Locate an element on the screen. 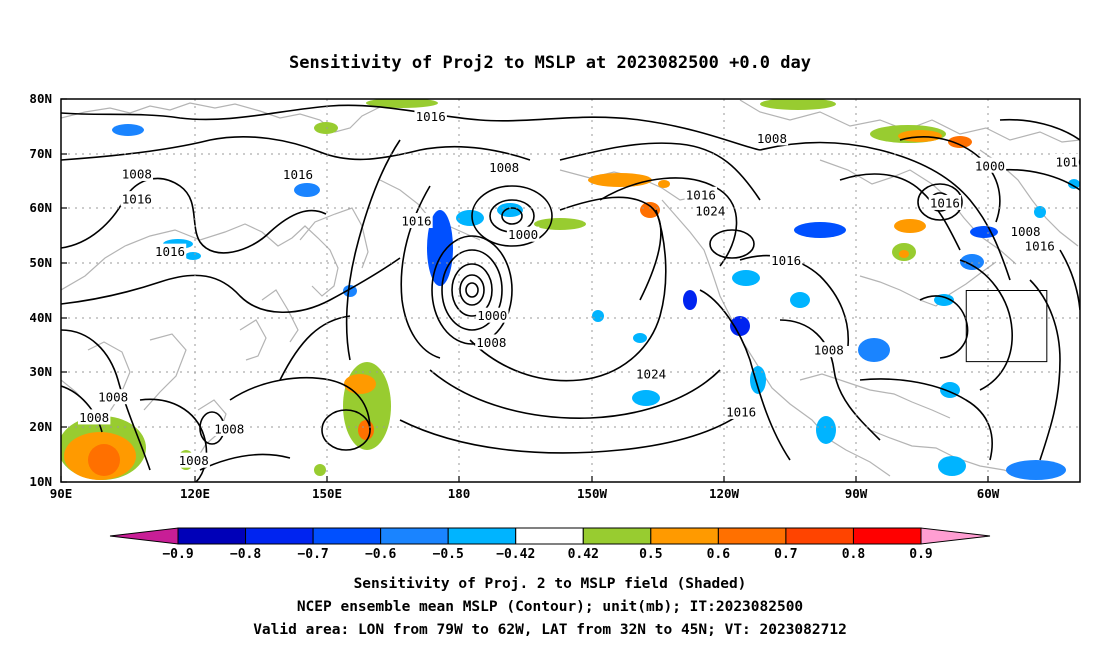  colorbar-label: 0.8 is located at coordinates (854, 554).